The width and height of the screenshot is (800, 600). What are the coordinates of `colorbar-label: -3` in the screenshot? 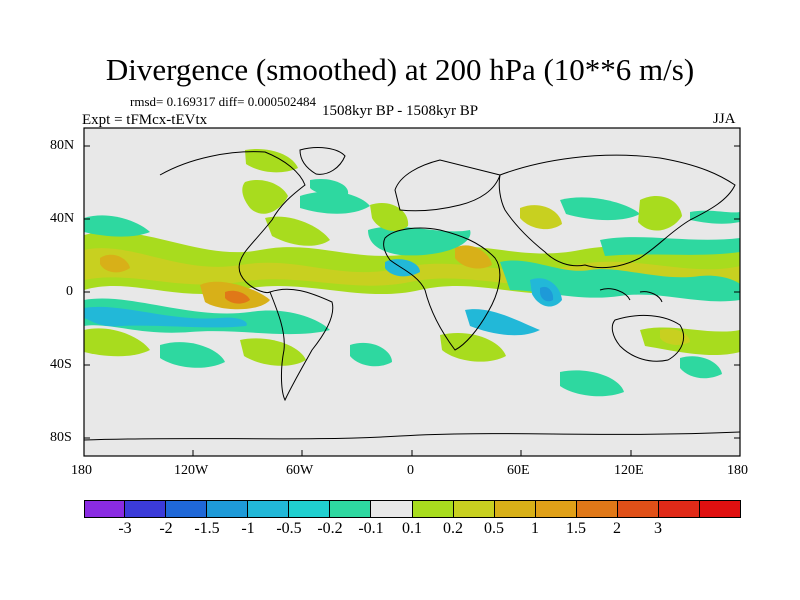 It's located at (125, 528).